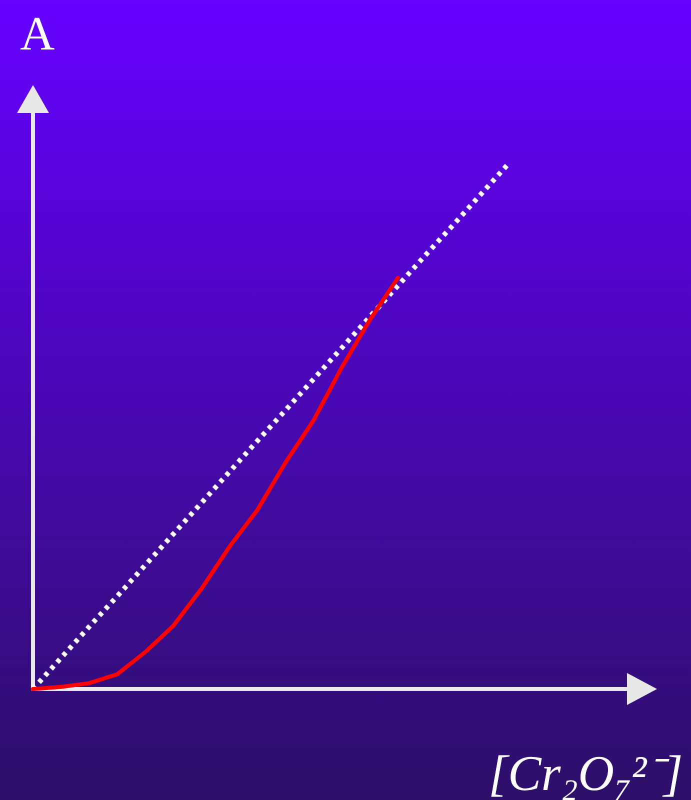  I want to click on x-axis-title: [Cr₂O₇²⁻], so click(586, 772).